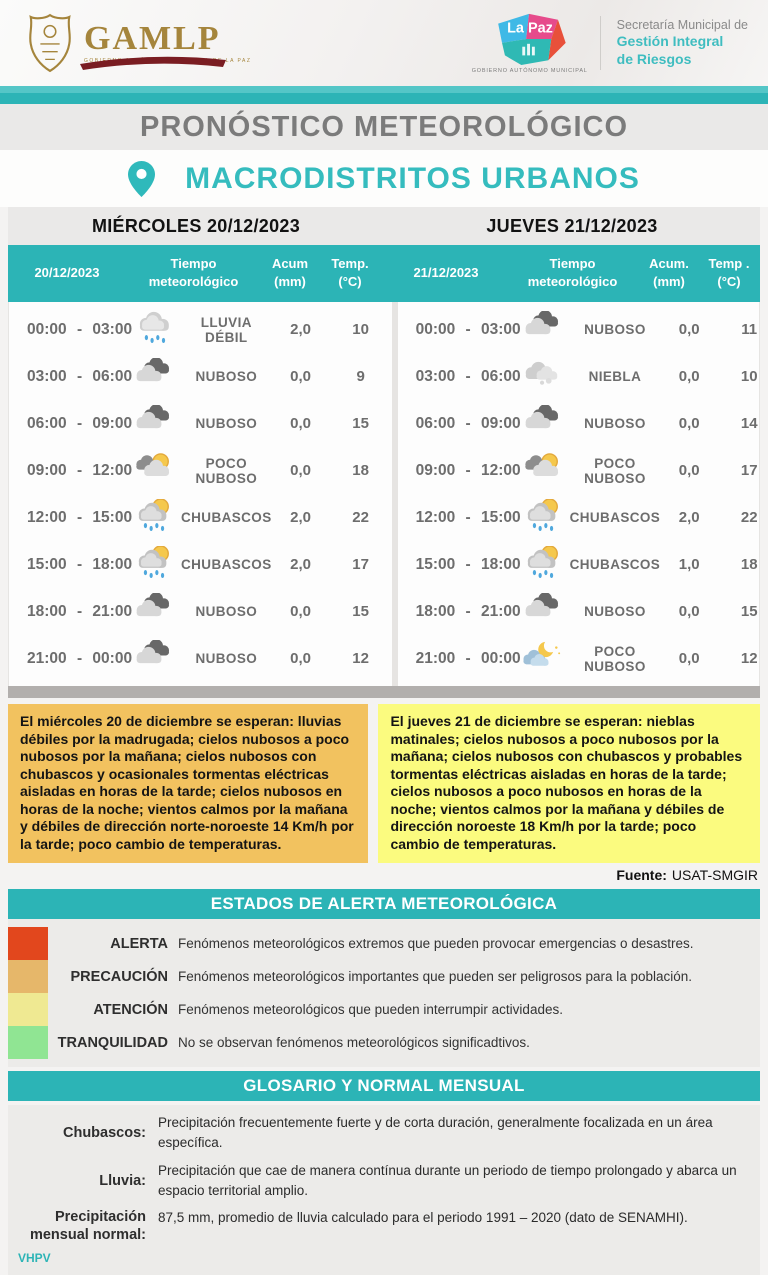 The width and height of the screenshot is (768, 1275). I want to click on condition-label: LLUVIA DÉBIL, so click(226, 329).